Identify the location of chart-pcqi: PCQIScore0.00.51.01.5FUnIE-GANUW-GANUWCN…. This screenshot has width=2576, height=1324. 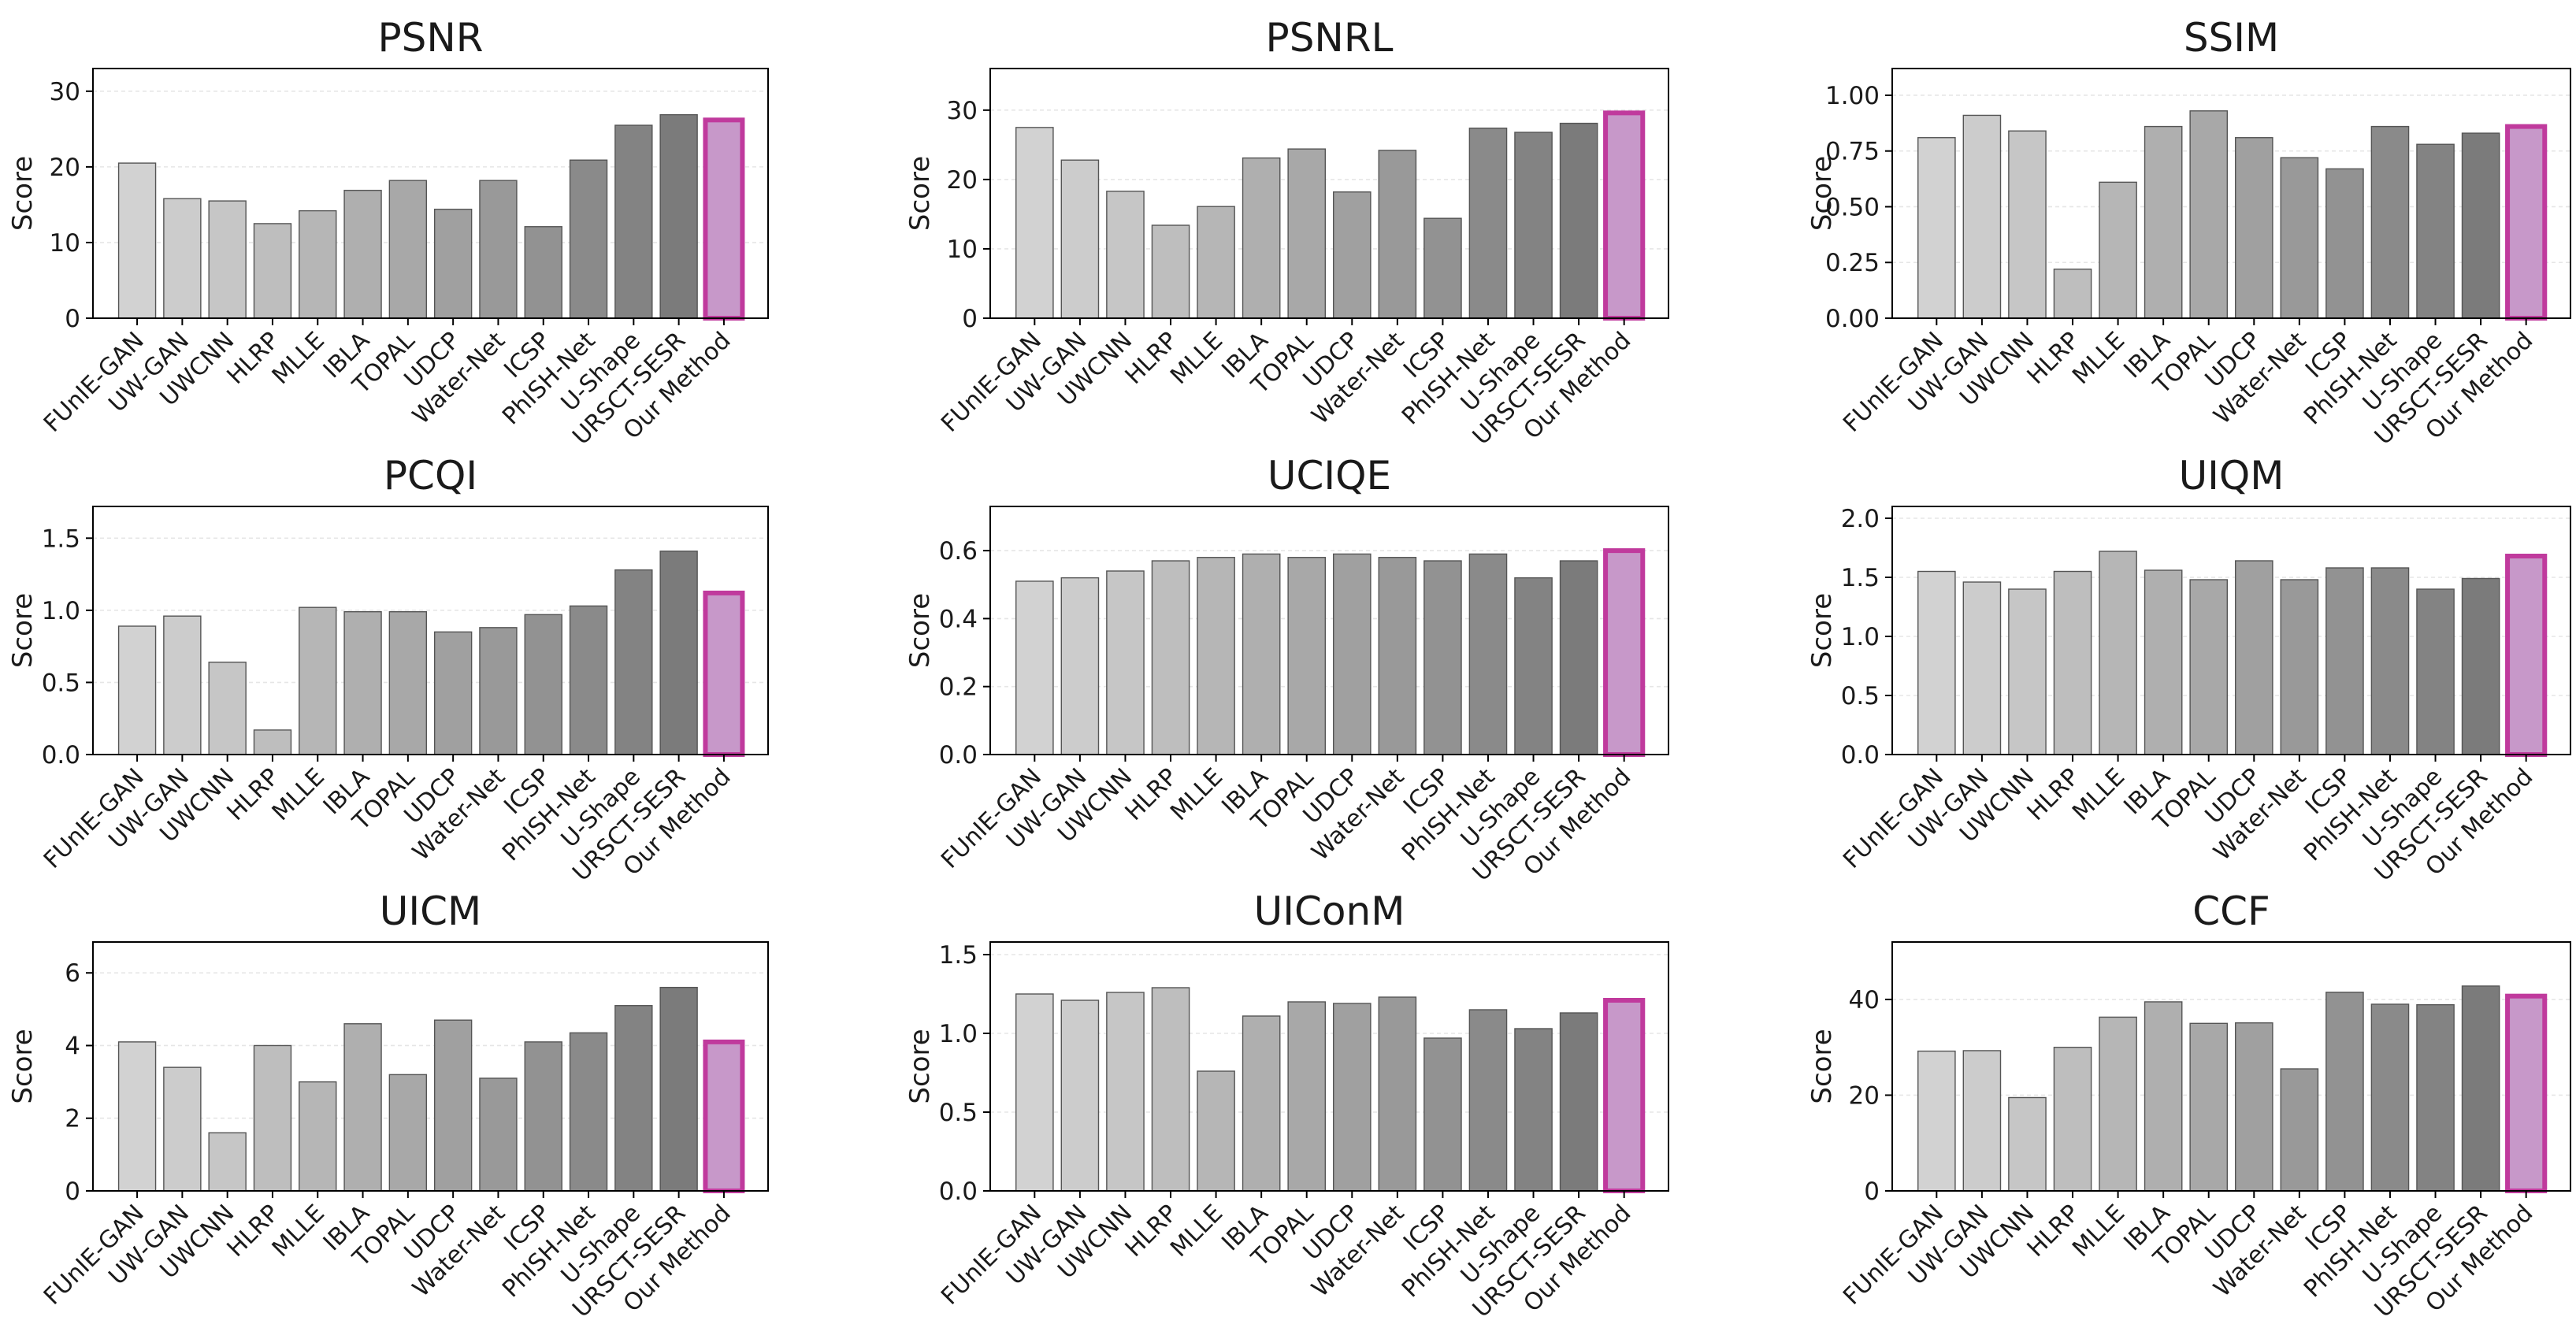
(388, 670).